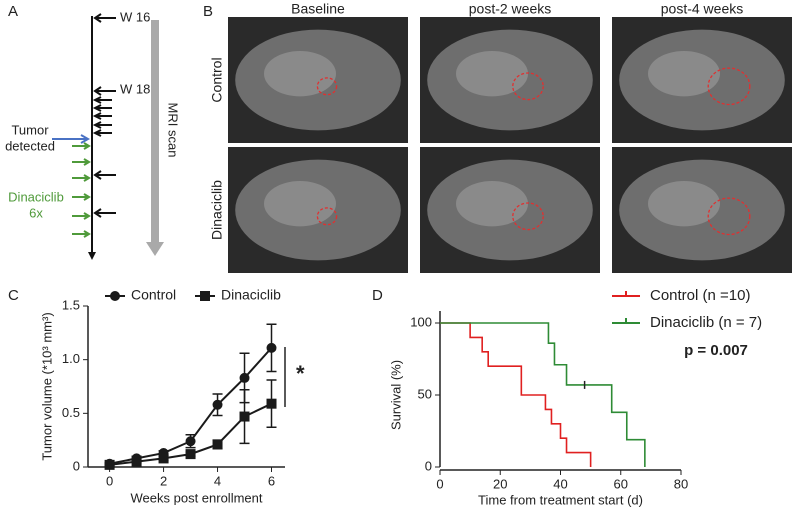 This screenshot has height=511, width=800. Describe the element at coordinates (560, 499) in the screenshot. I see `x-axis-label: Time from treatment start (d)` at that location.